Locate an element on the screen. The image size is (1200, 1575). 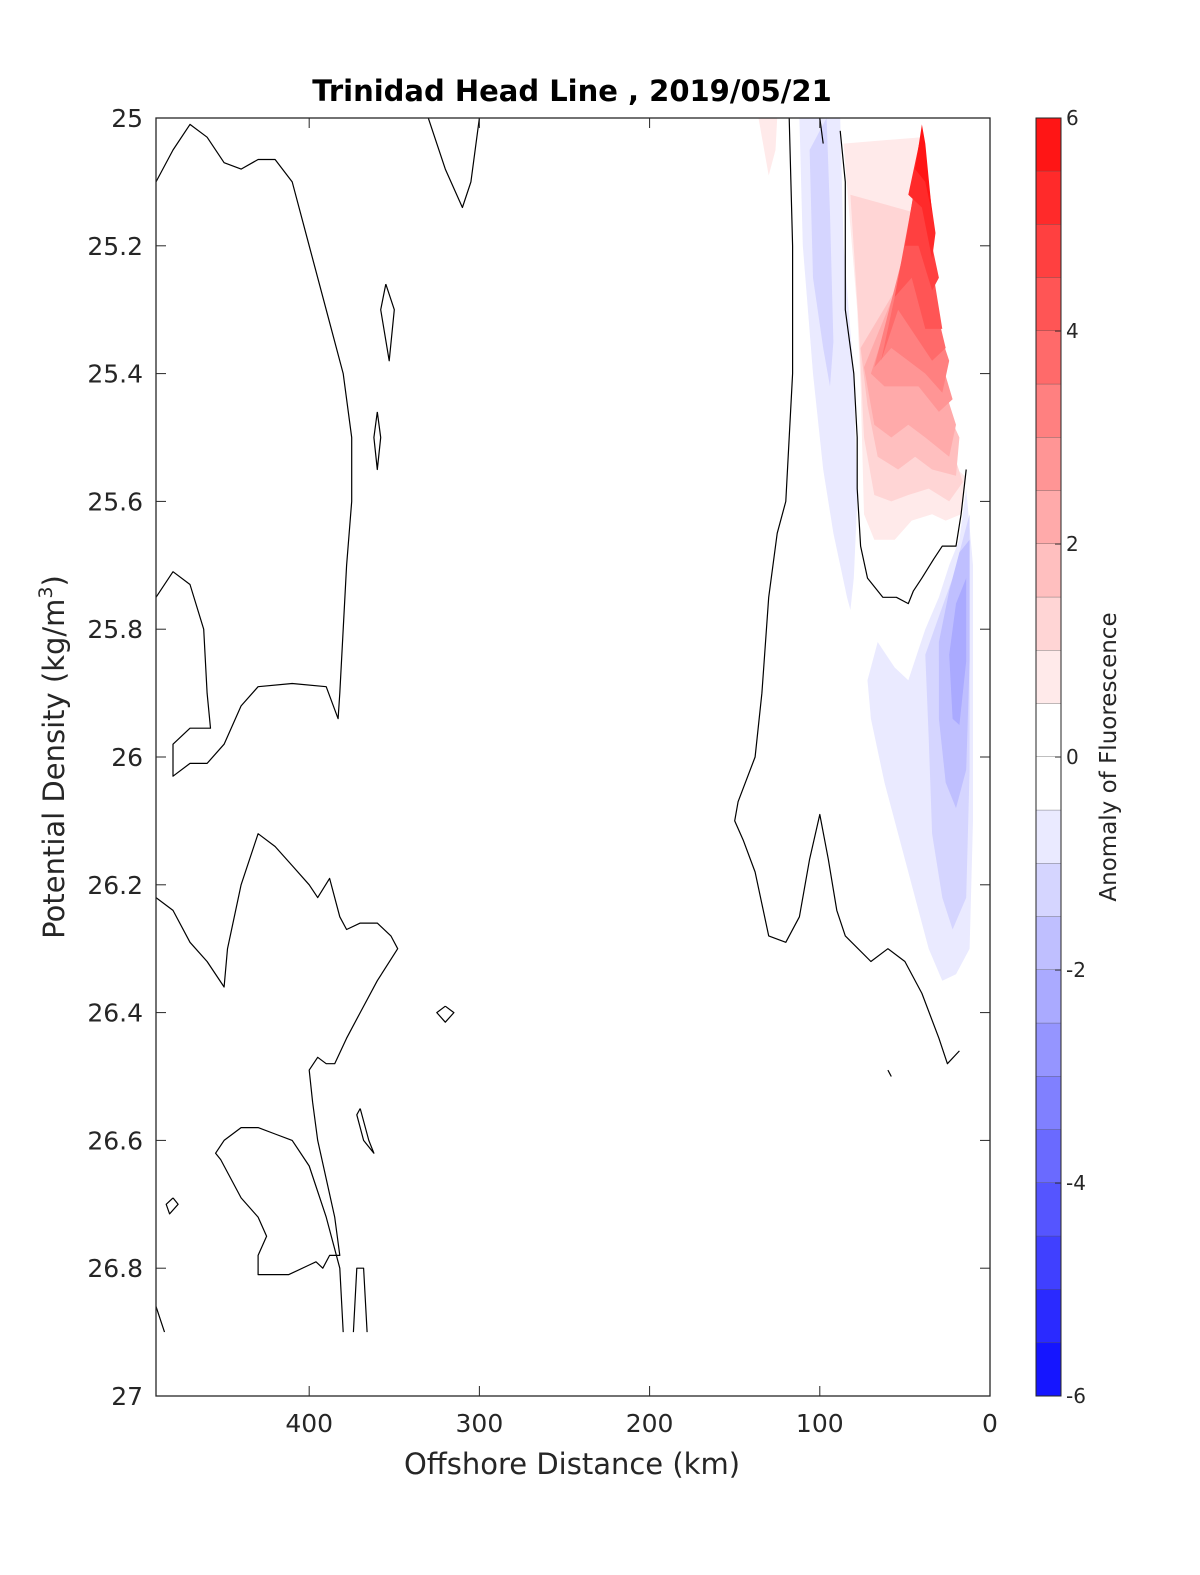
y-tick-label: 26.8 is located at coordinates (115, 1268).